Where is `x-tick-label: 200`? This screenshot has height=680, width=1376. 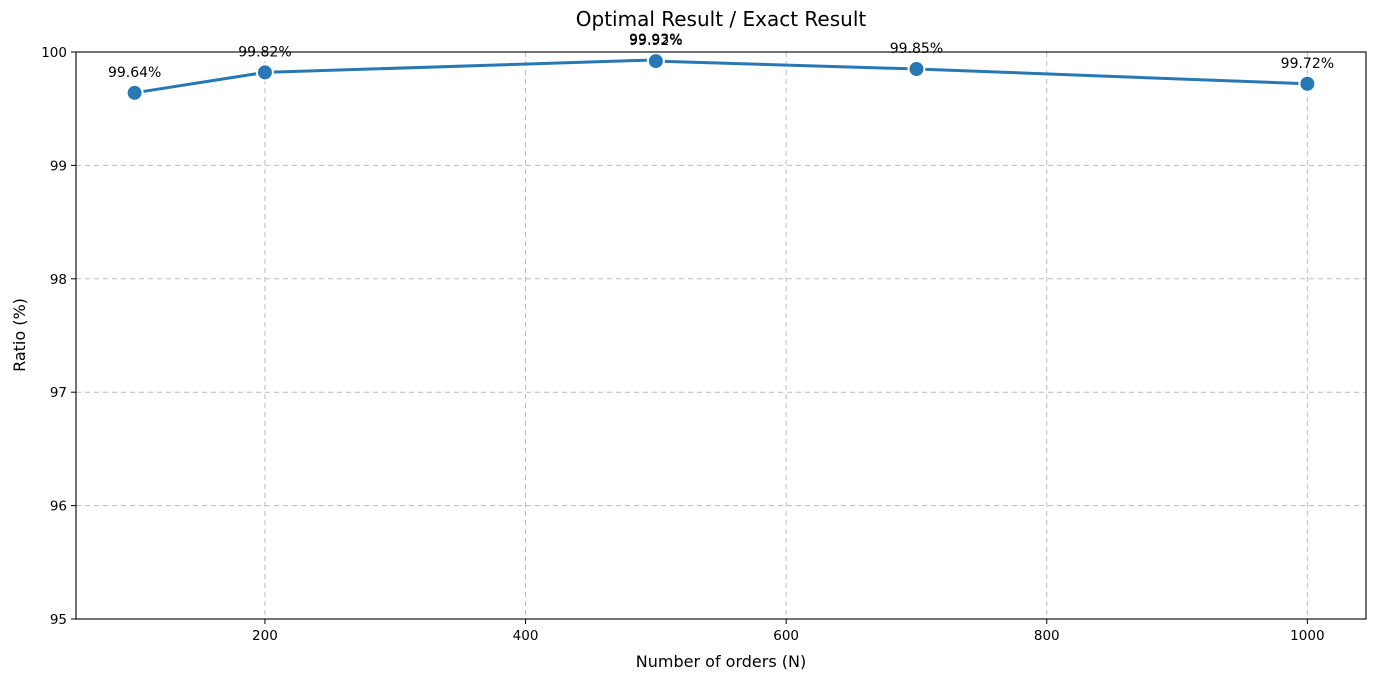
x-tick-label: 200 is located at coordinates (265, 636).